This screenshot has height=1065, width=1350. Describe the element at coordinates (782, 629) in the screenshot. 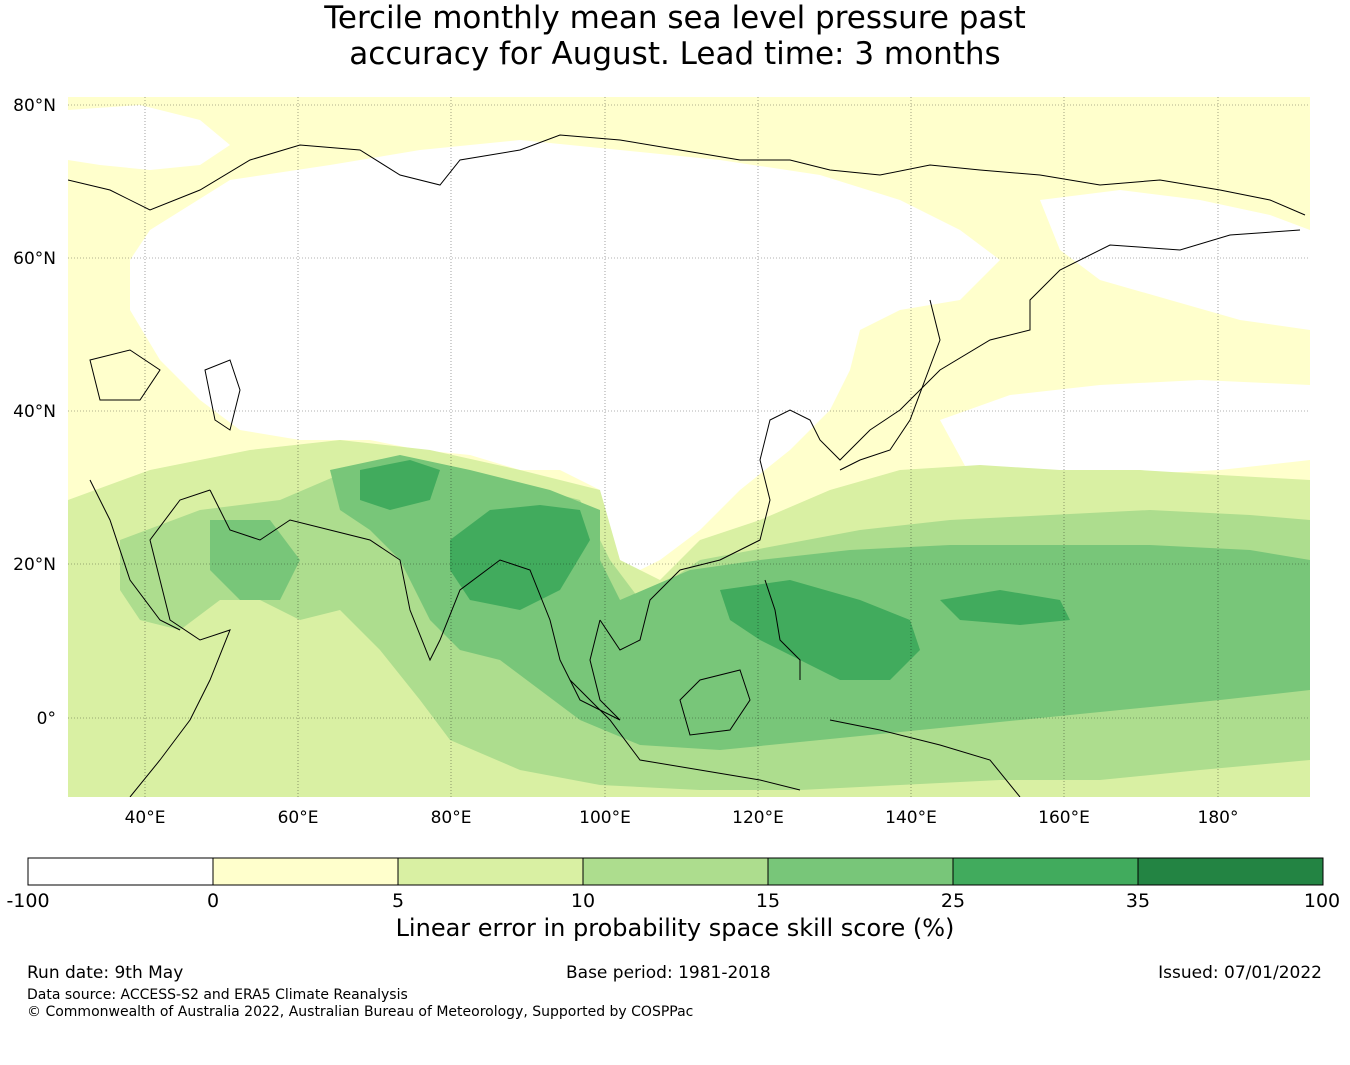

I see `coastline-philippines` at that location.